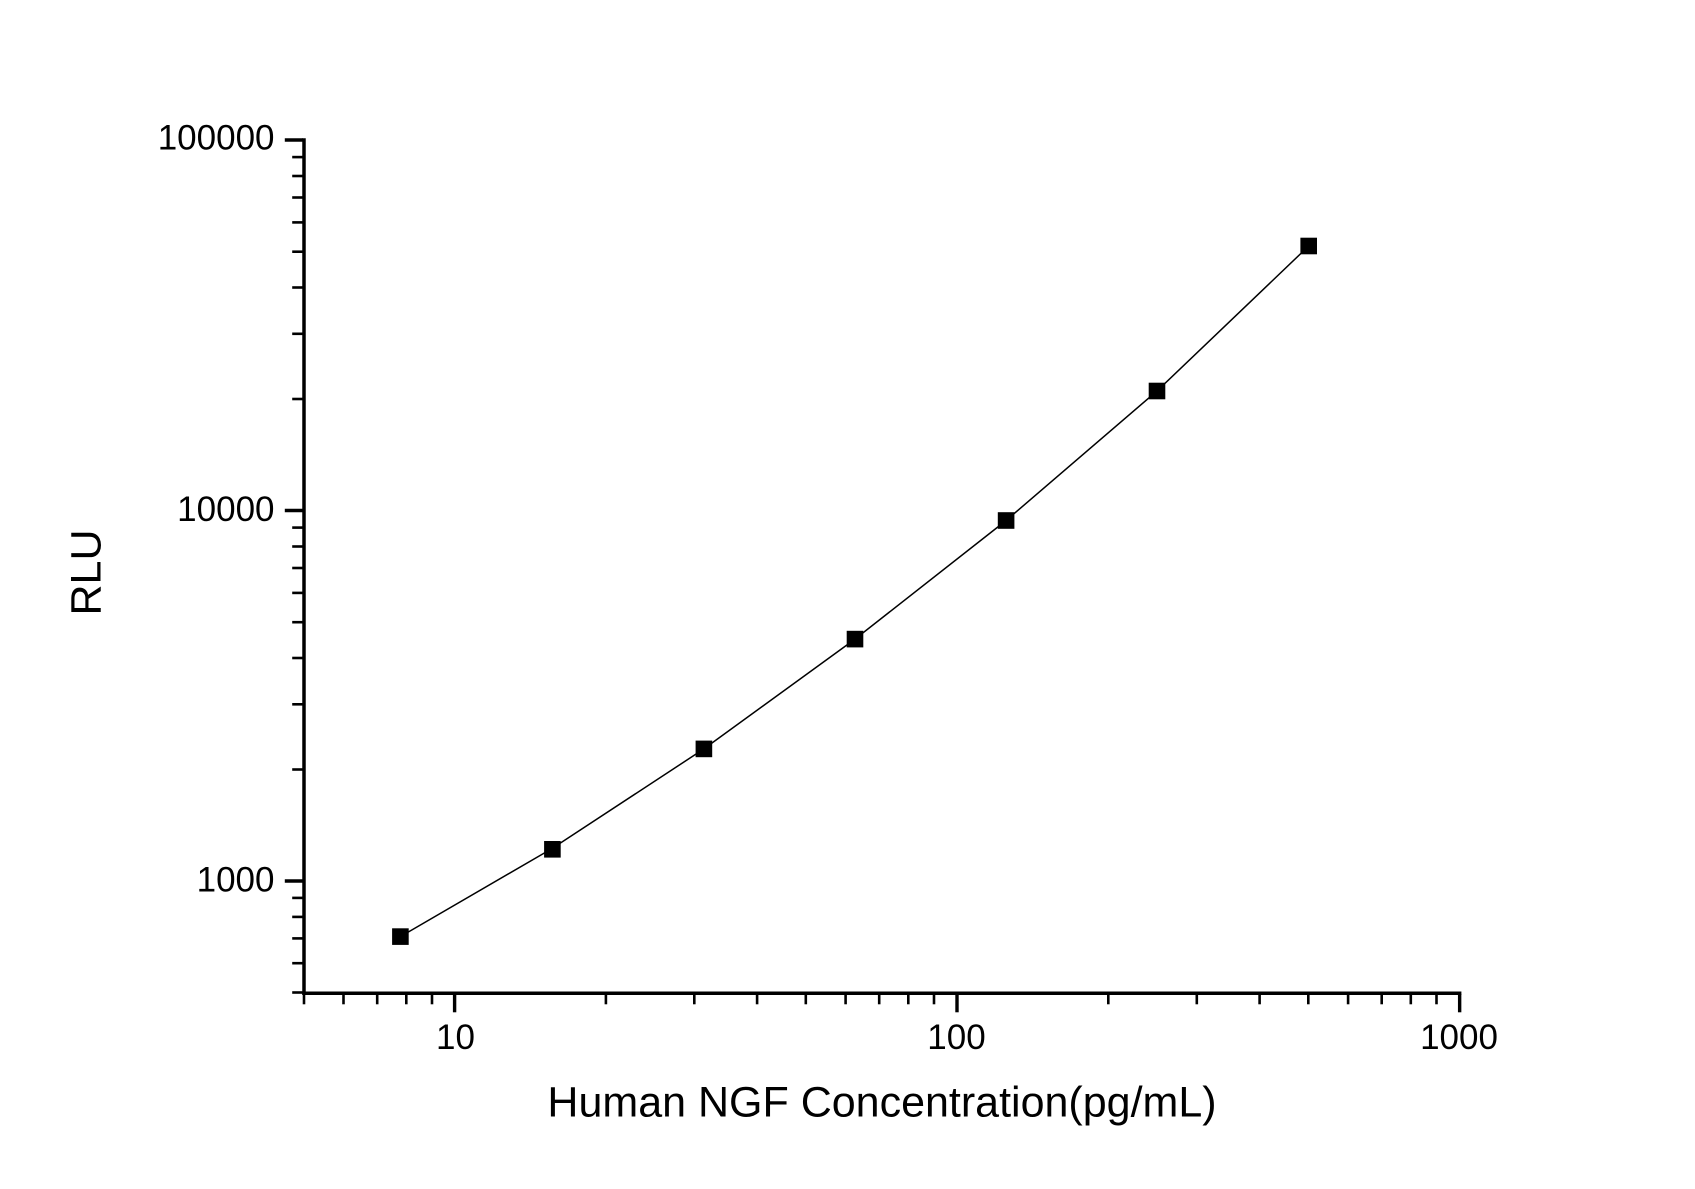 Image resolution: width=1695 pixels, height=1189 pixels. What do you see at coordinates (216, 138) in the screenshot?
I see `svg-text: 100000` at bounding box center [216, 138].